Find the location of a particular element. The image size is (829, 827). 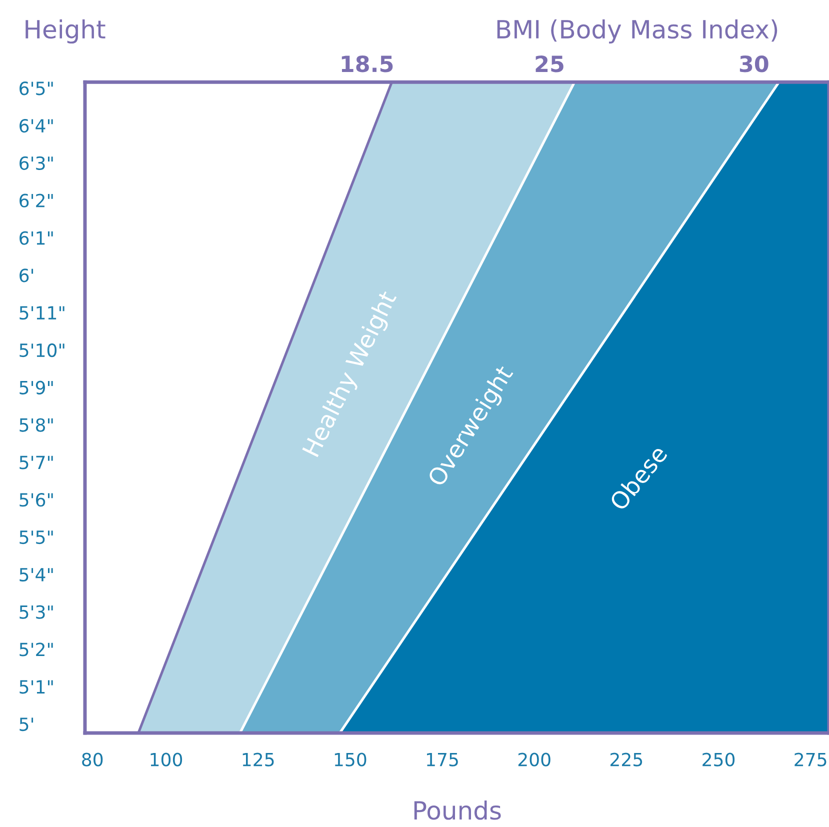

y-tick-label: 6' is located at coordinates (27, 275).